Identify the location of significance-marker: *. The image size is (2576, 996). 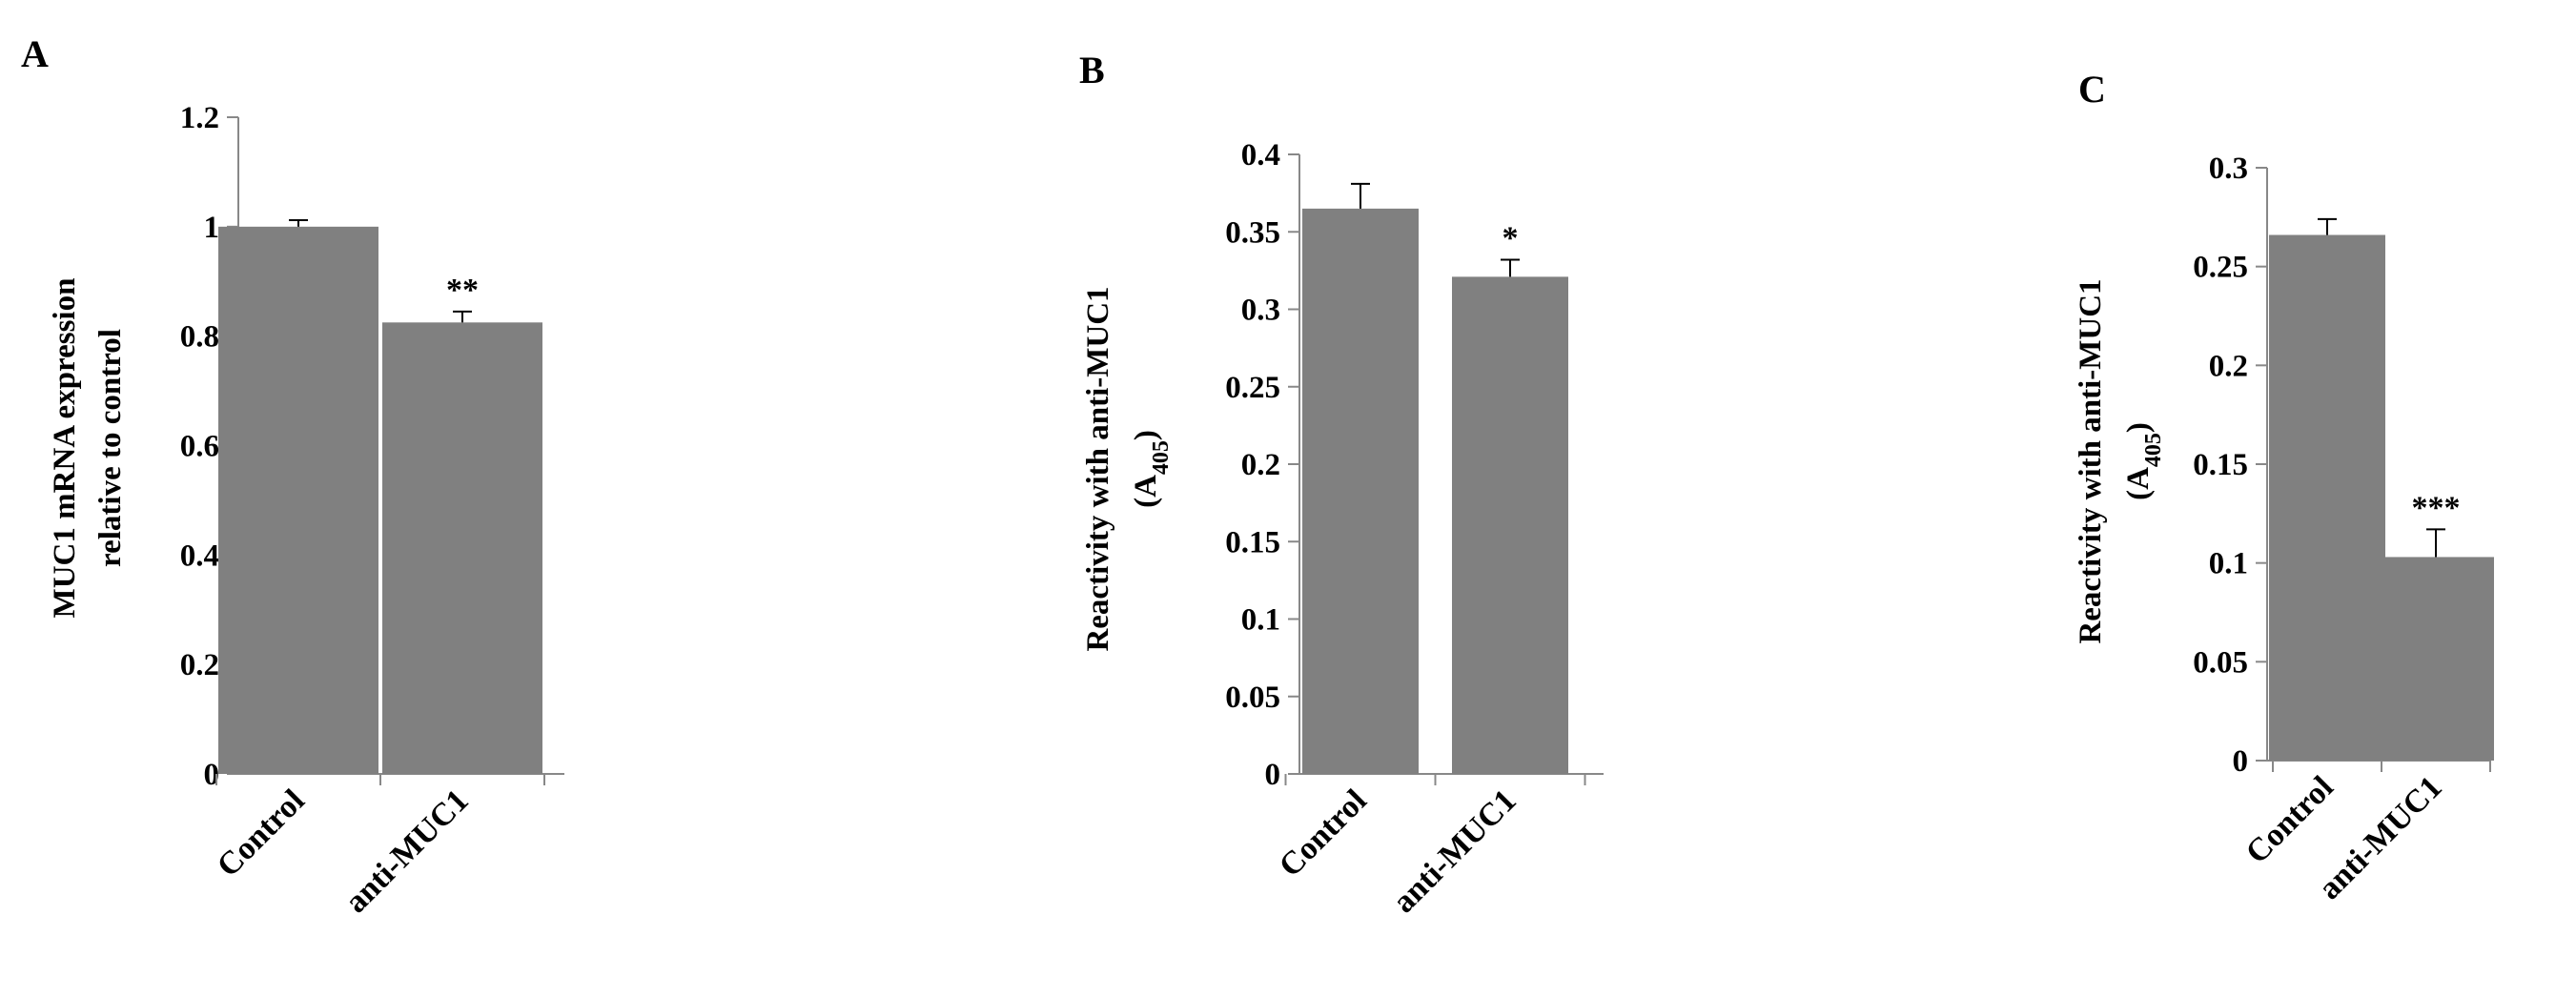
(1511, 238).